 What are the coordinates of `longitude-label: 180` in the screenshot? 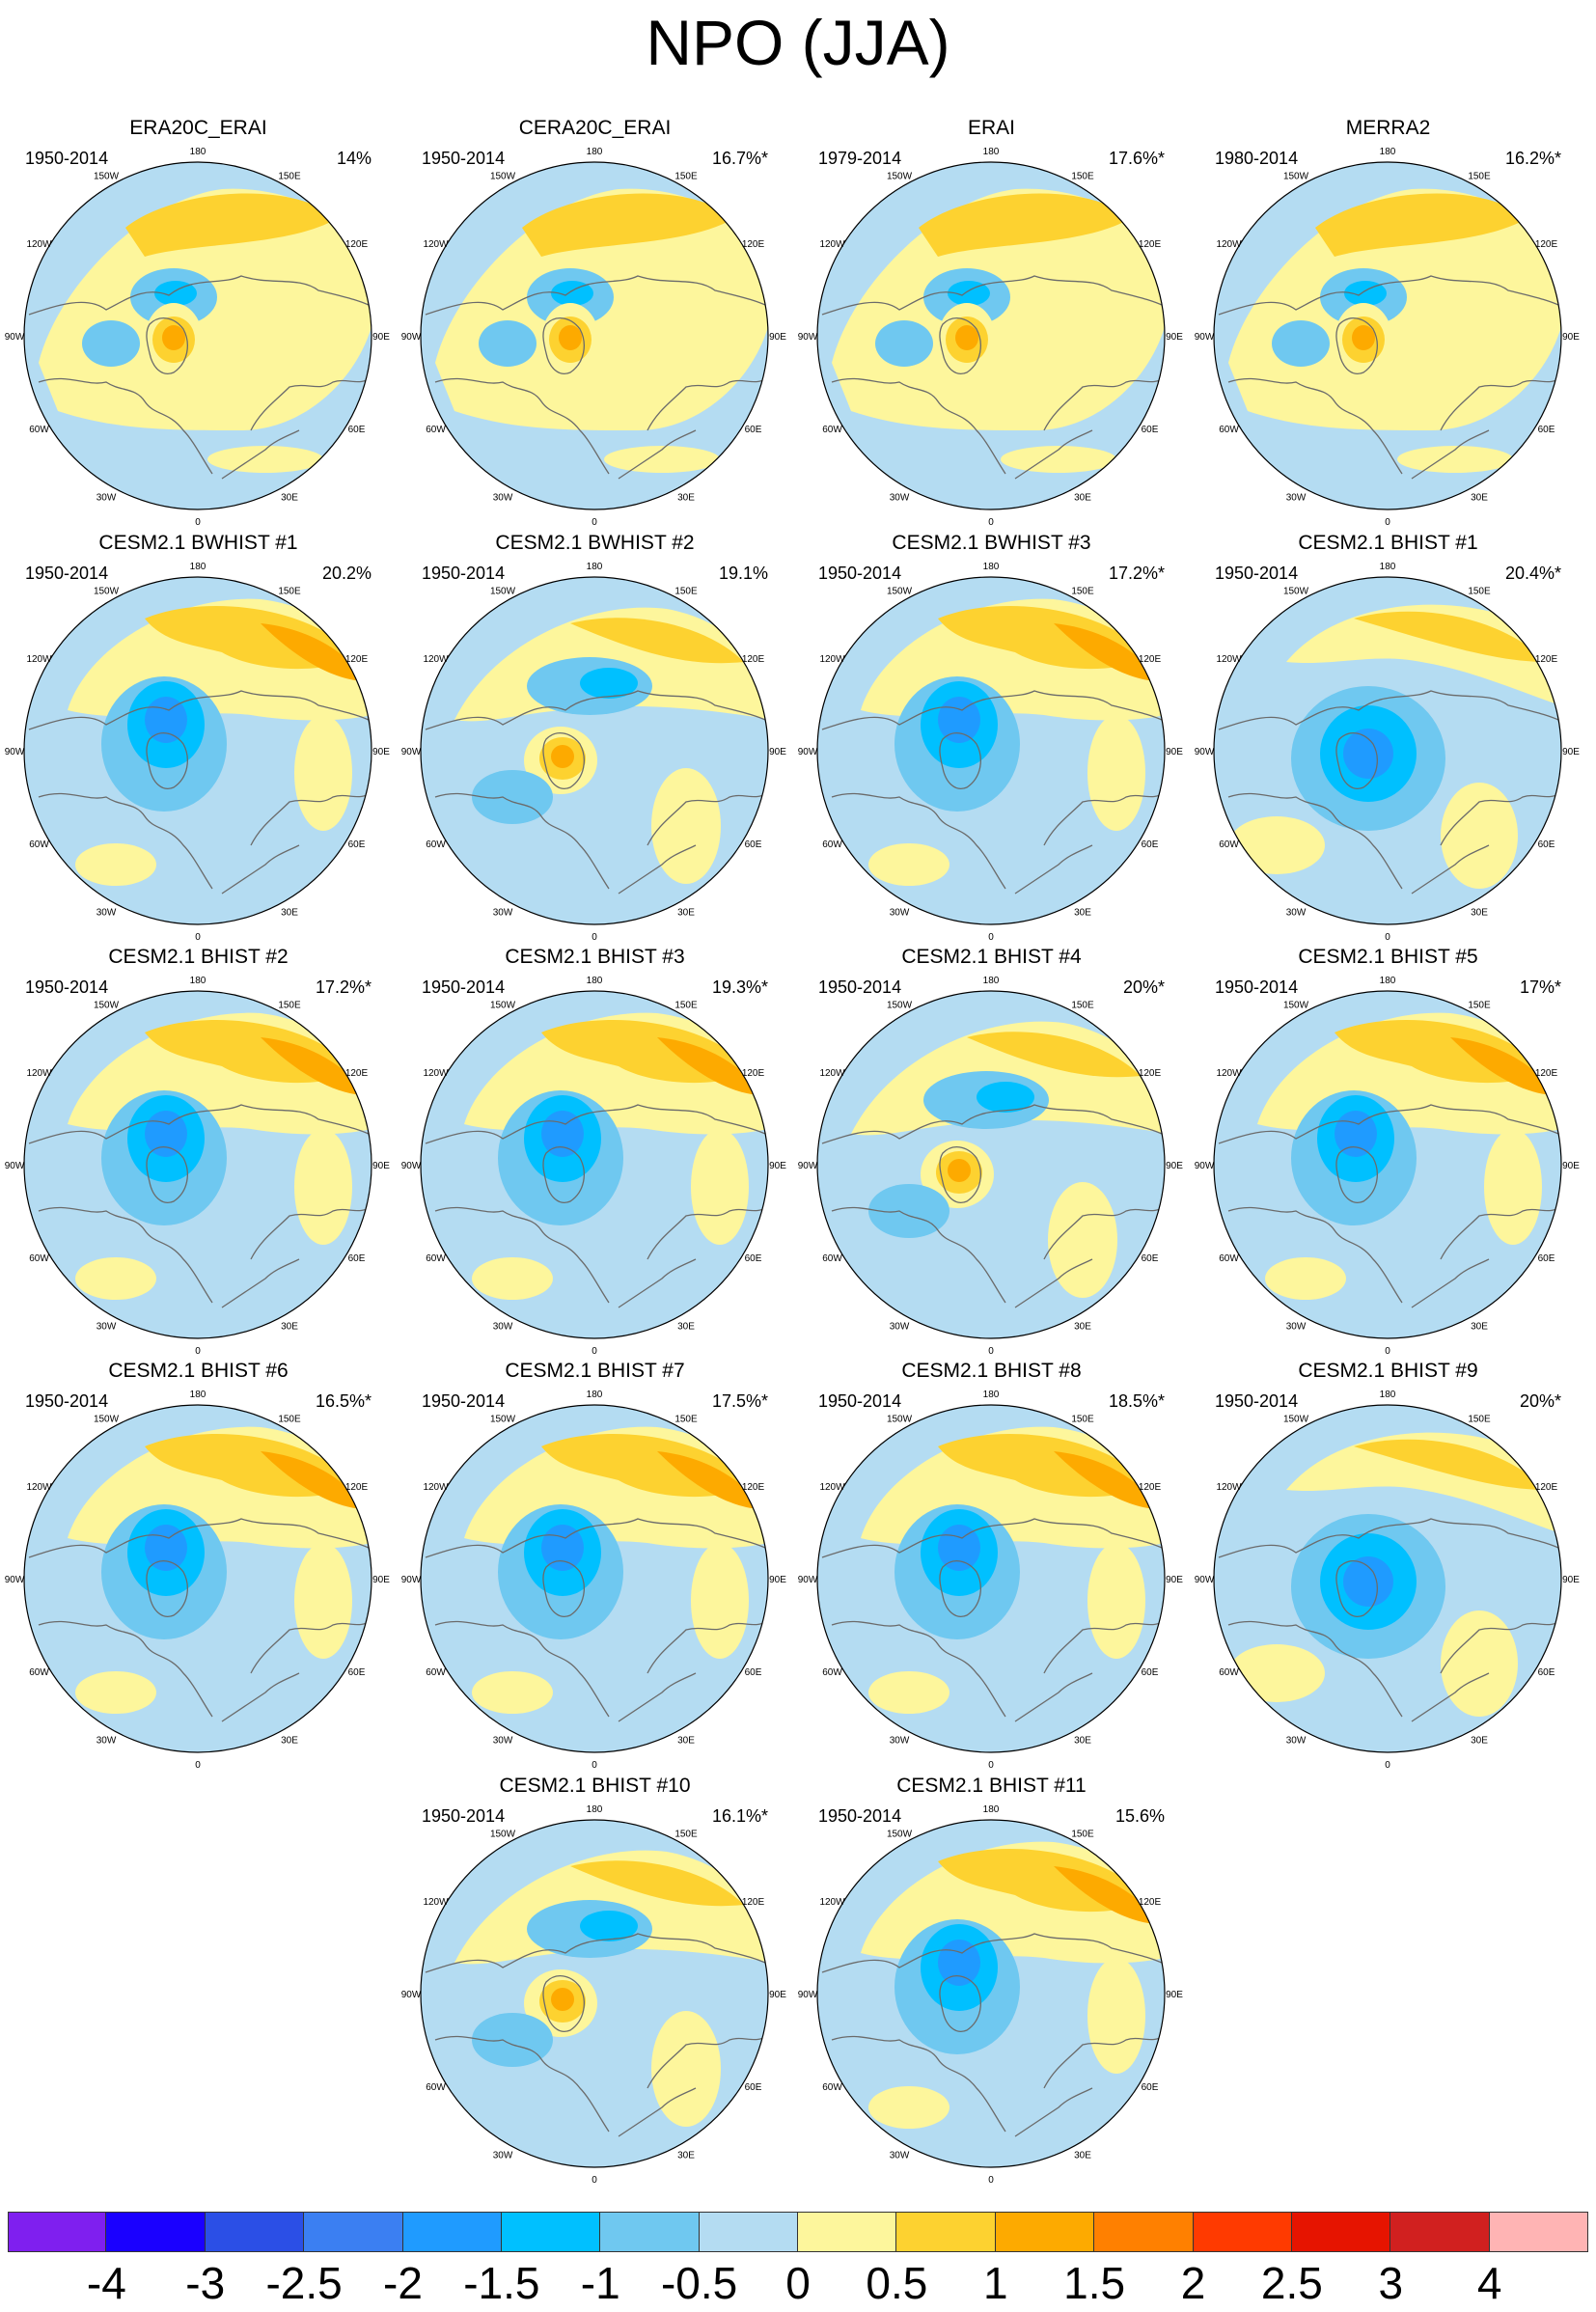 It's located at (595, 1810).